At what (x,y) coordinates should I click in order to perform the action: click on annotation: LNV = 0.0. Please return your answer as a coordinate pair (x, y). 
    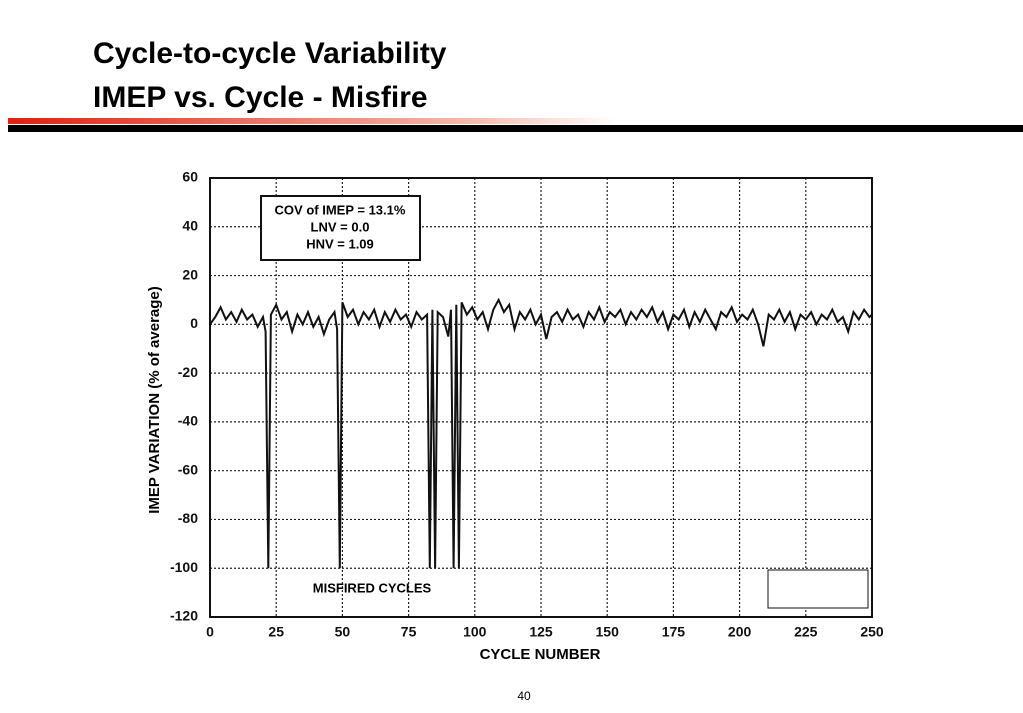
    Looking at the image, I should click on (340, 226).